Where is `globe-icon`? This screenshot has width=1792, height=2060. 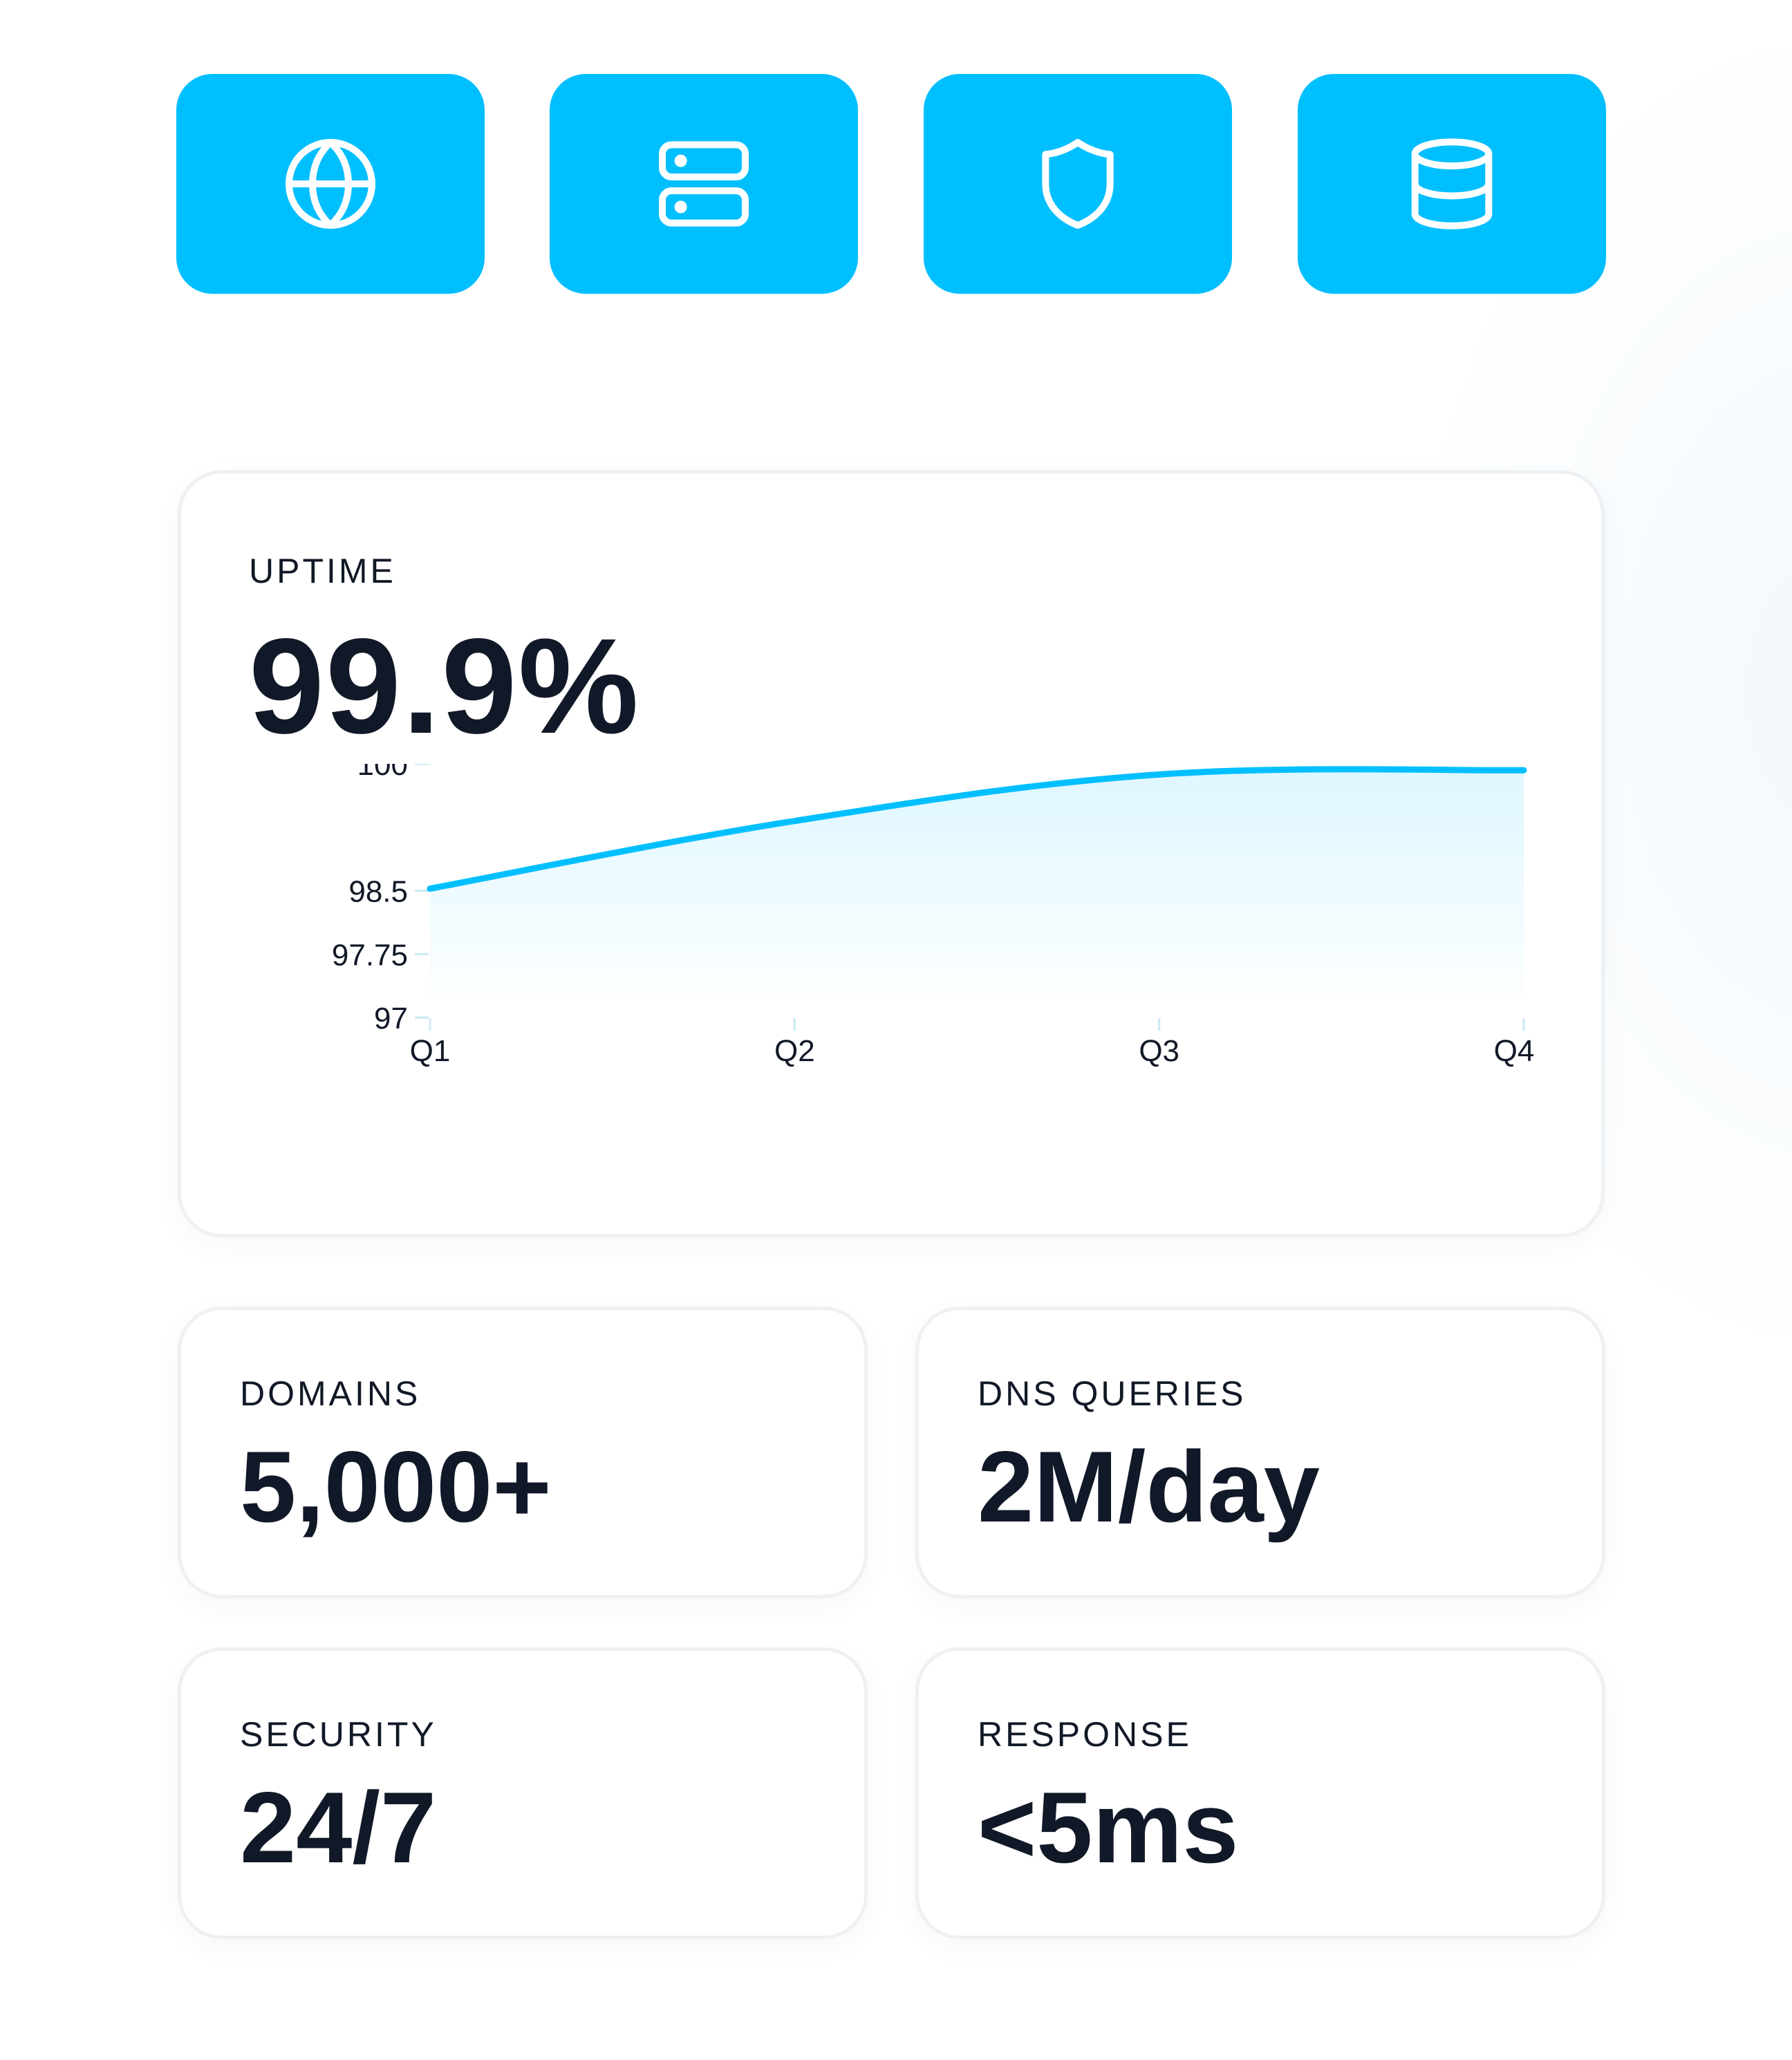 globe-icon is located at coordinates (330, 184).